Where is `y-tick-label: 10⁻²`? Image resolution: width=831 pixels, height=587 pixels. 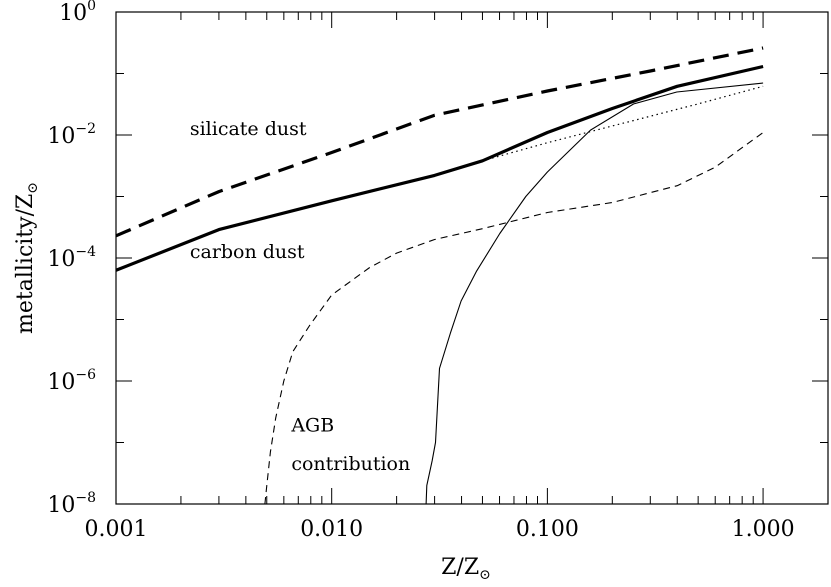
y-tick-label: 10⁻² is located at coordinates (71, 135).